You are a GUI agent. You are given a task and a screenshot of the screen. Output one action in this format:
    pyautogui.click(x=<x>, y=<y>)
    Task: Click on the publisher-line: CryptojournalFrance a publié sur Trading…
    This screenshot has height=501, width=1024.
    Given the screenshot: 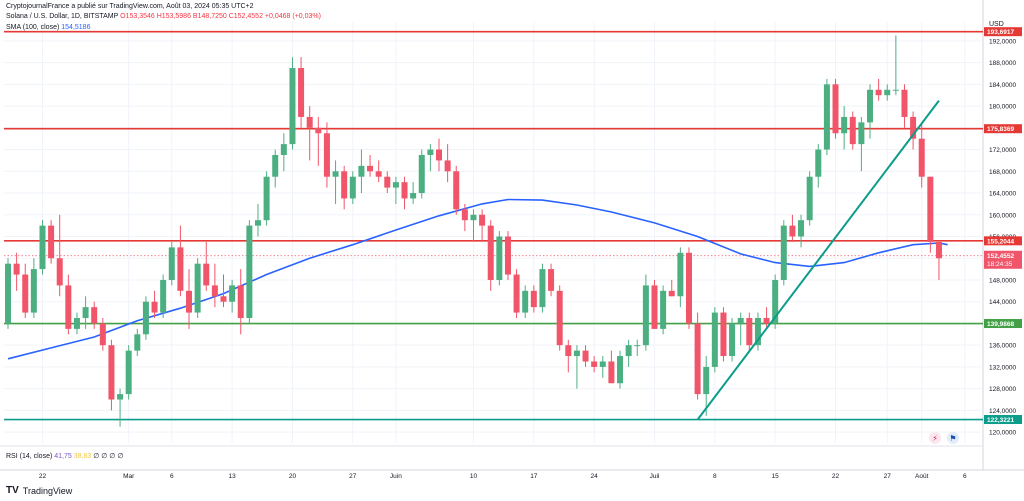 What is the action you would take?
    pyautogui.click(x=130, y=6)
    